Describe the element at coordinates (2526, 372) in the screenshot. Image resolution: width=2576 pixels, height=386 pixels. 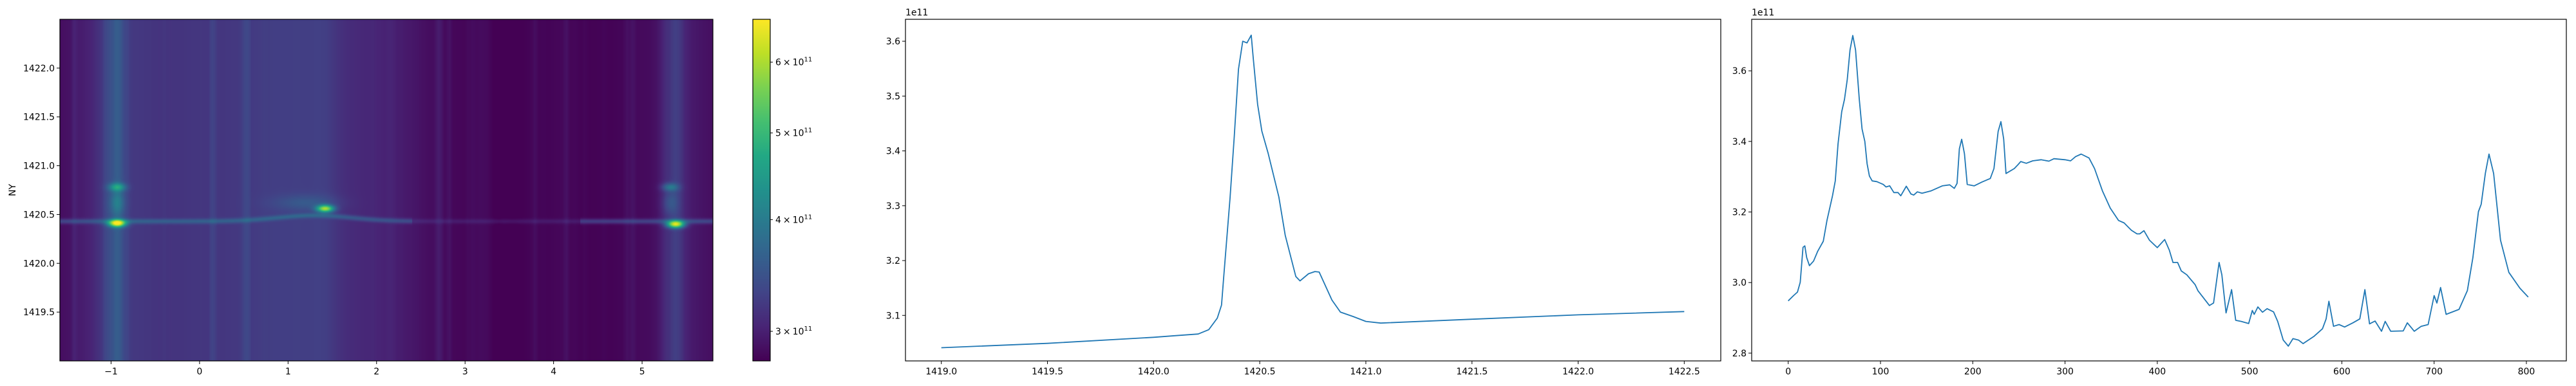
I see `x-tick-label: 800` at that location.